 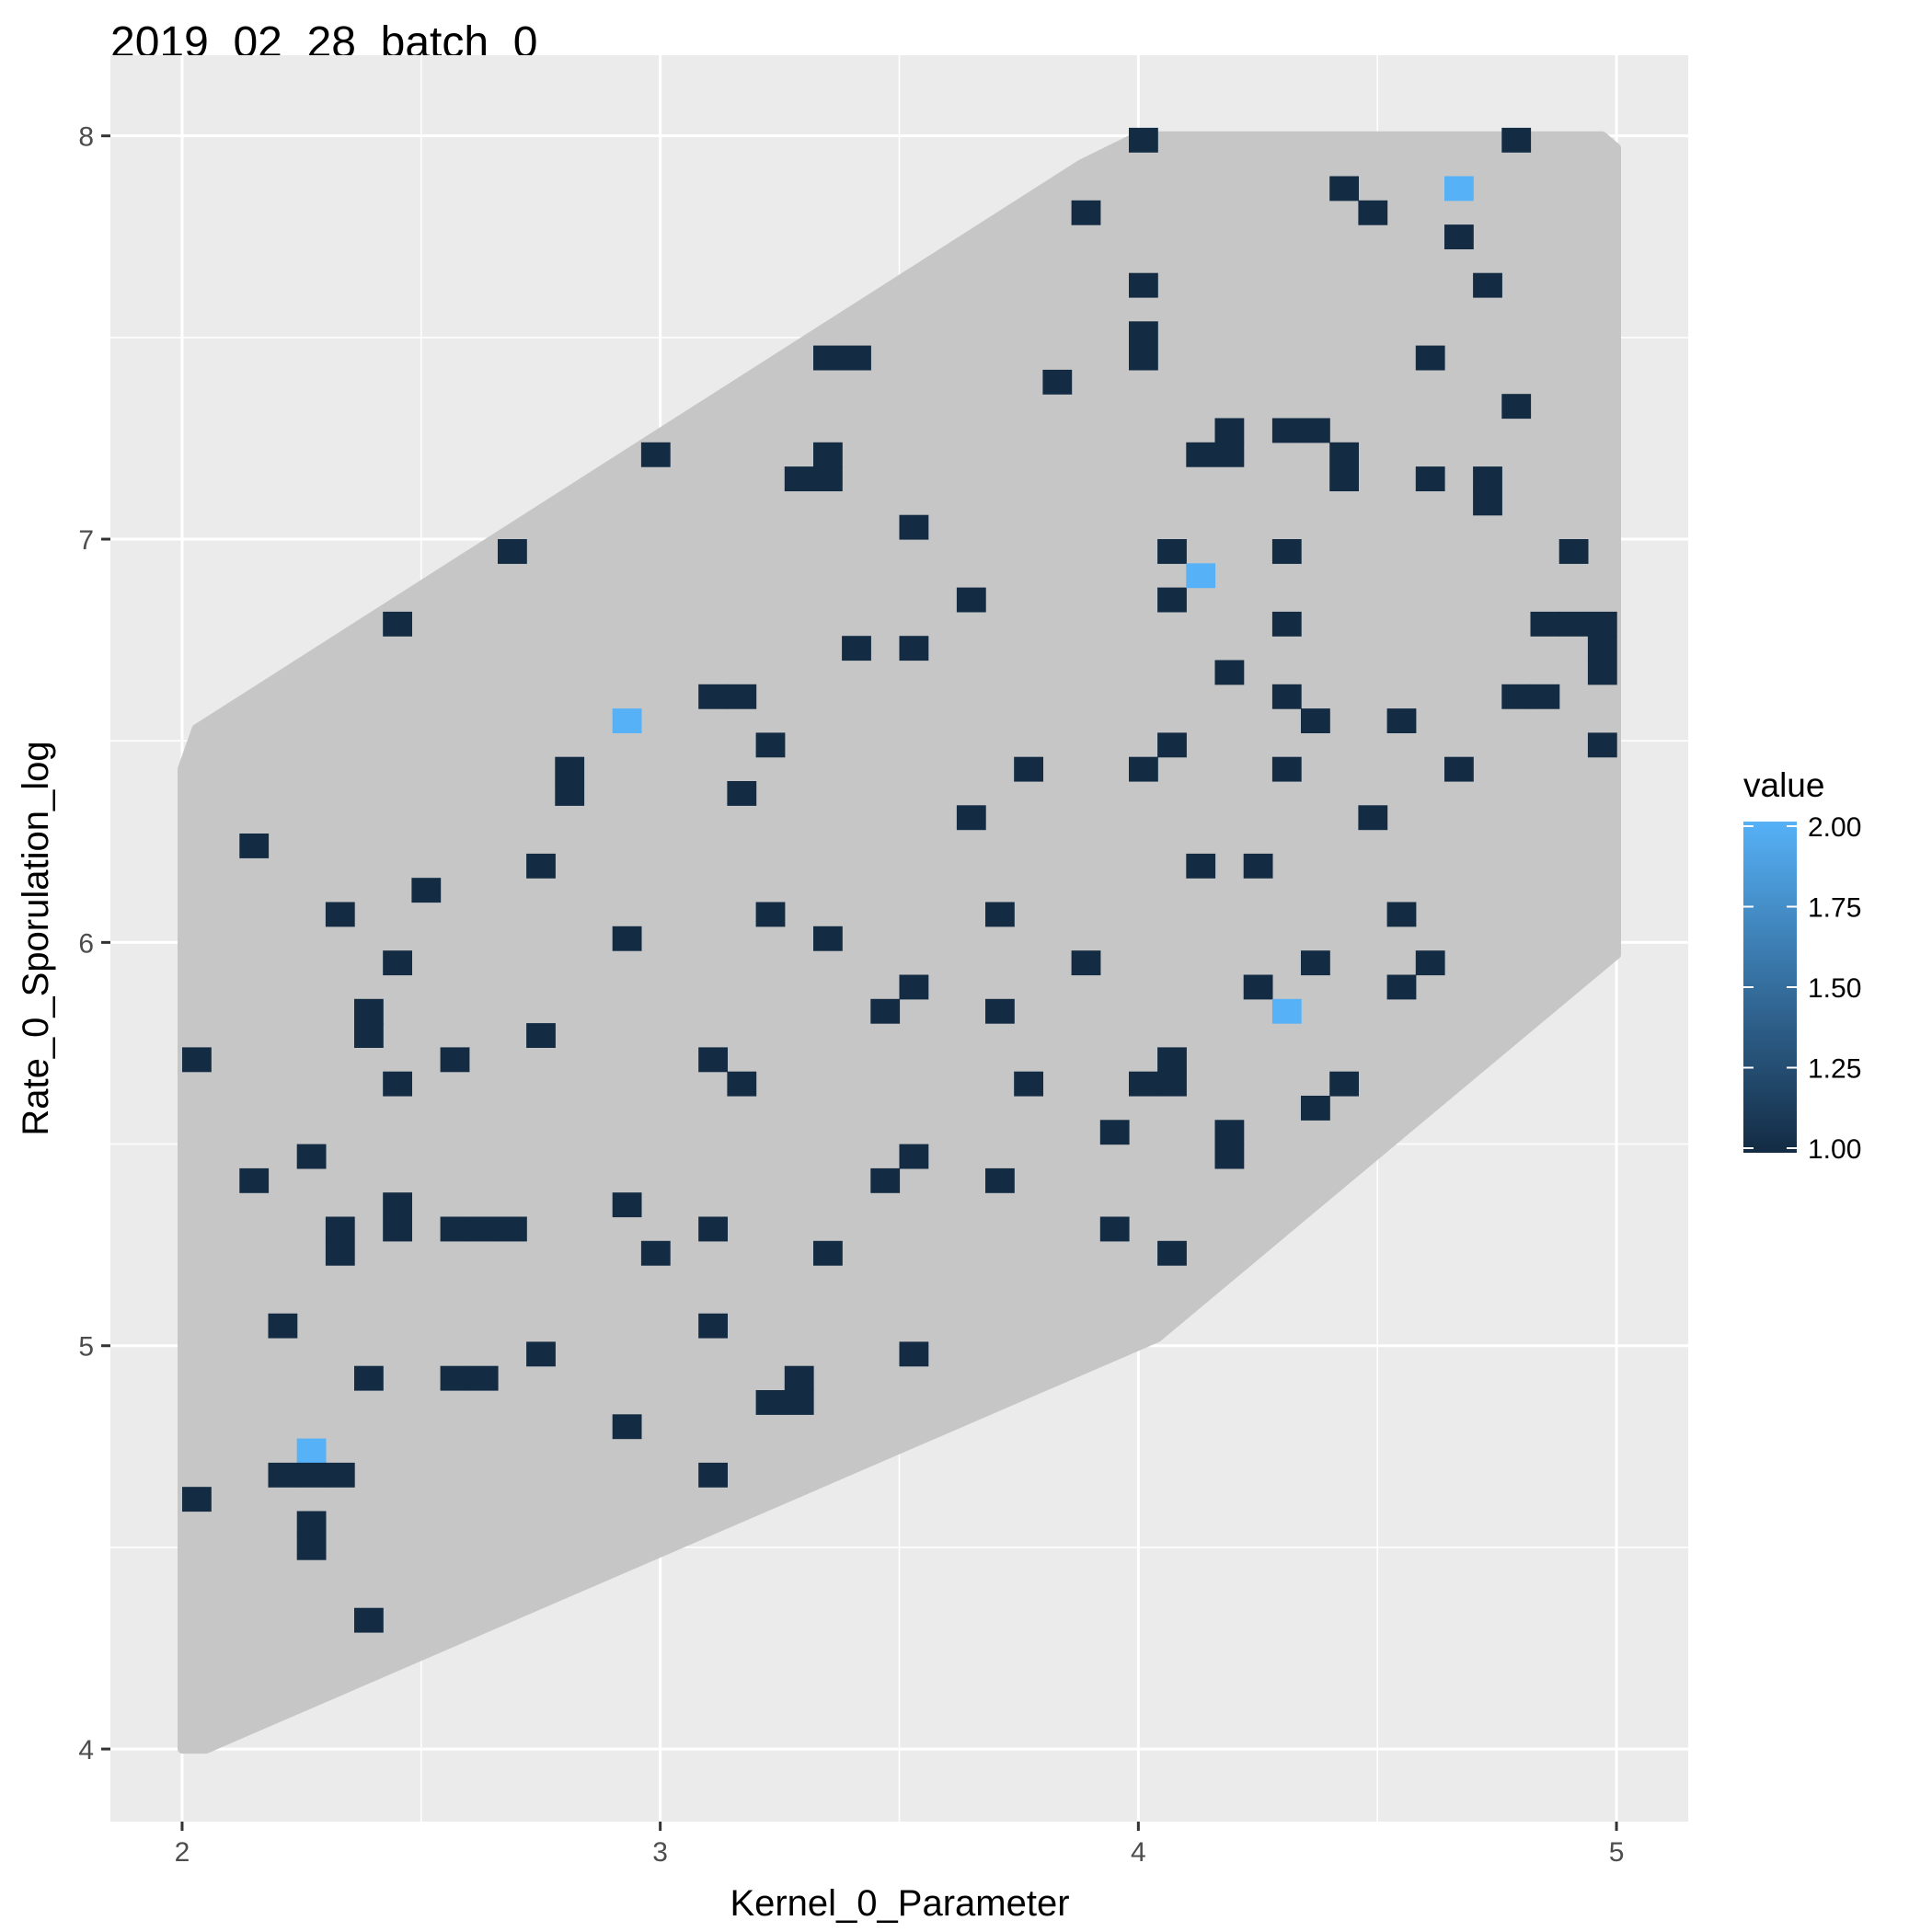 I want to click on x-tick-label: 3, so click(x=660, y=1852).